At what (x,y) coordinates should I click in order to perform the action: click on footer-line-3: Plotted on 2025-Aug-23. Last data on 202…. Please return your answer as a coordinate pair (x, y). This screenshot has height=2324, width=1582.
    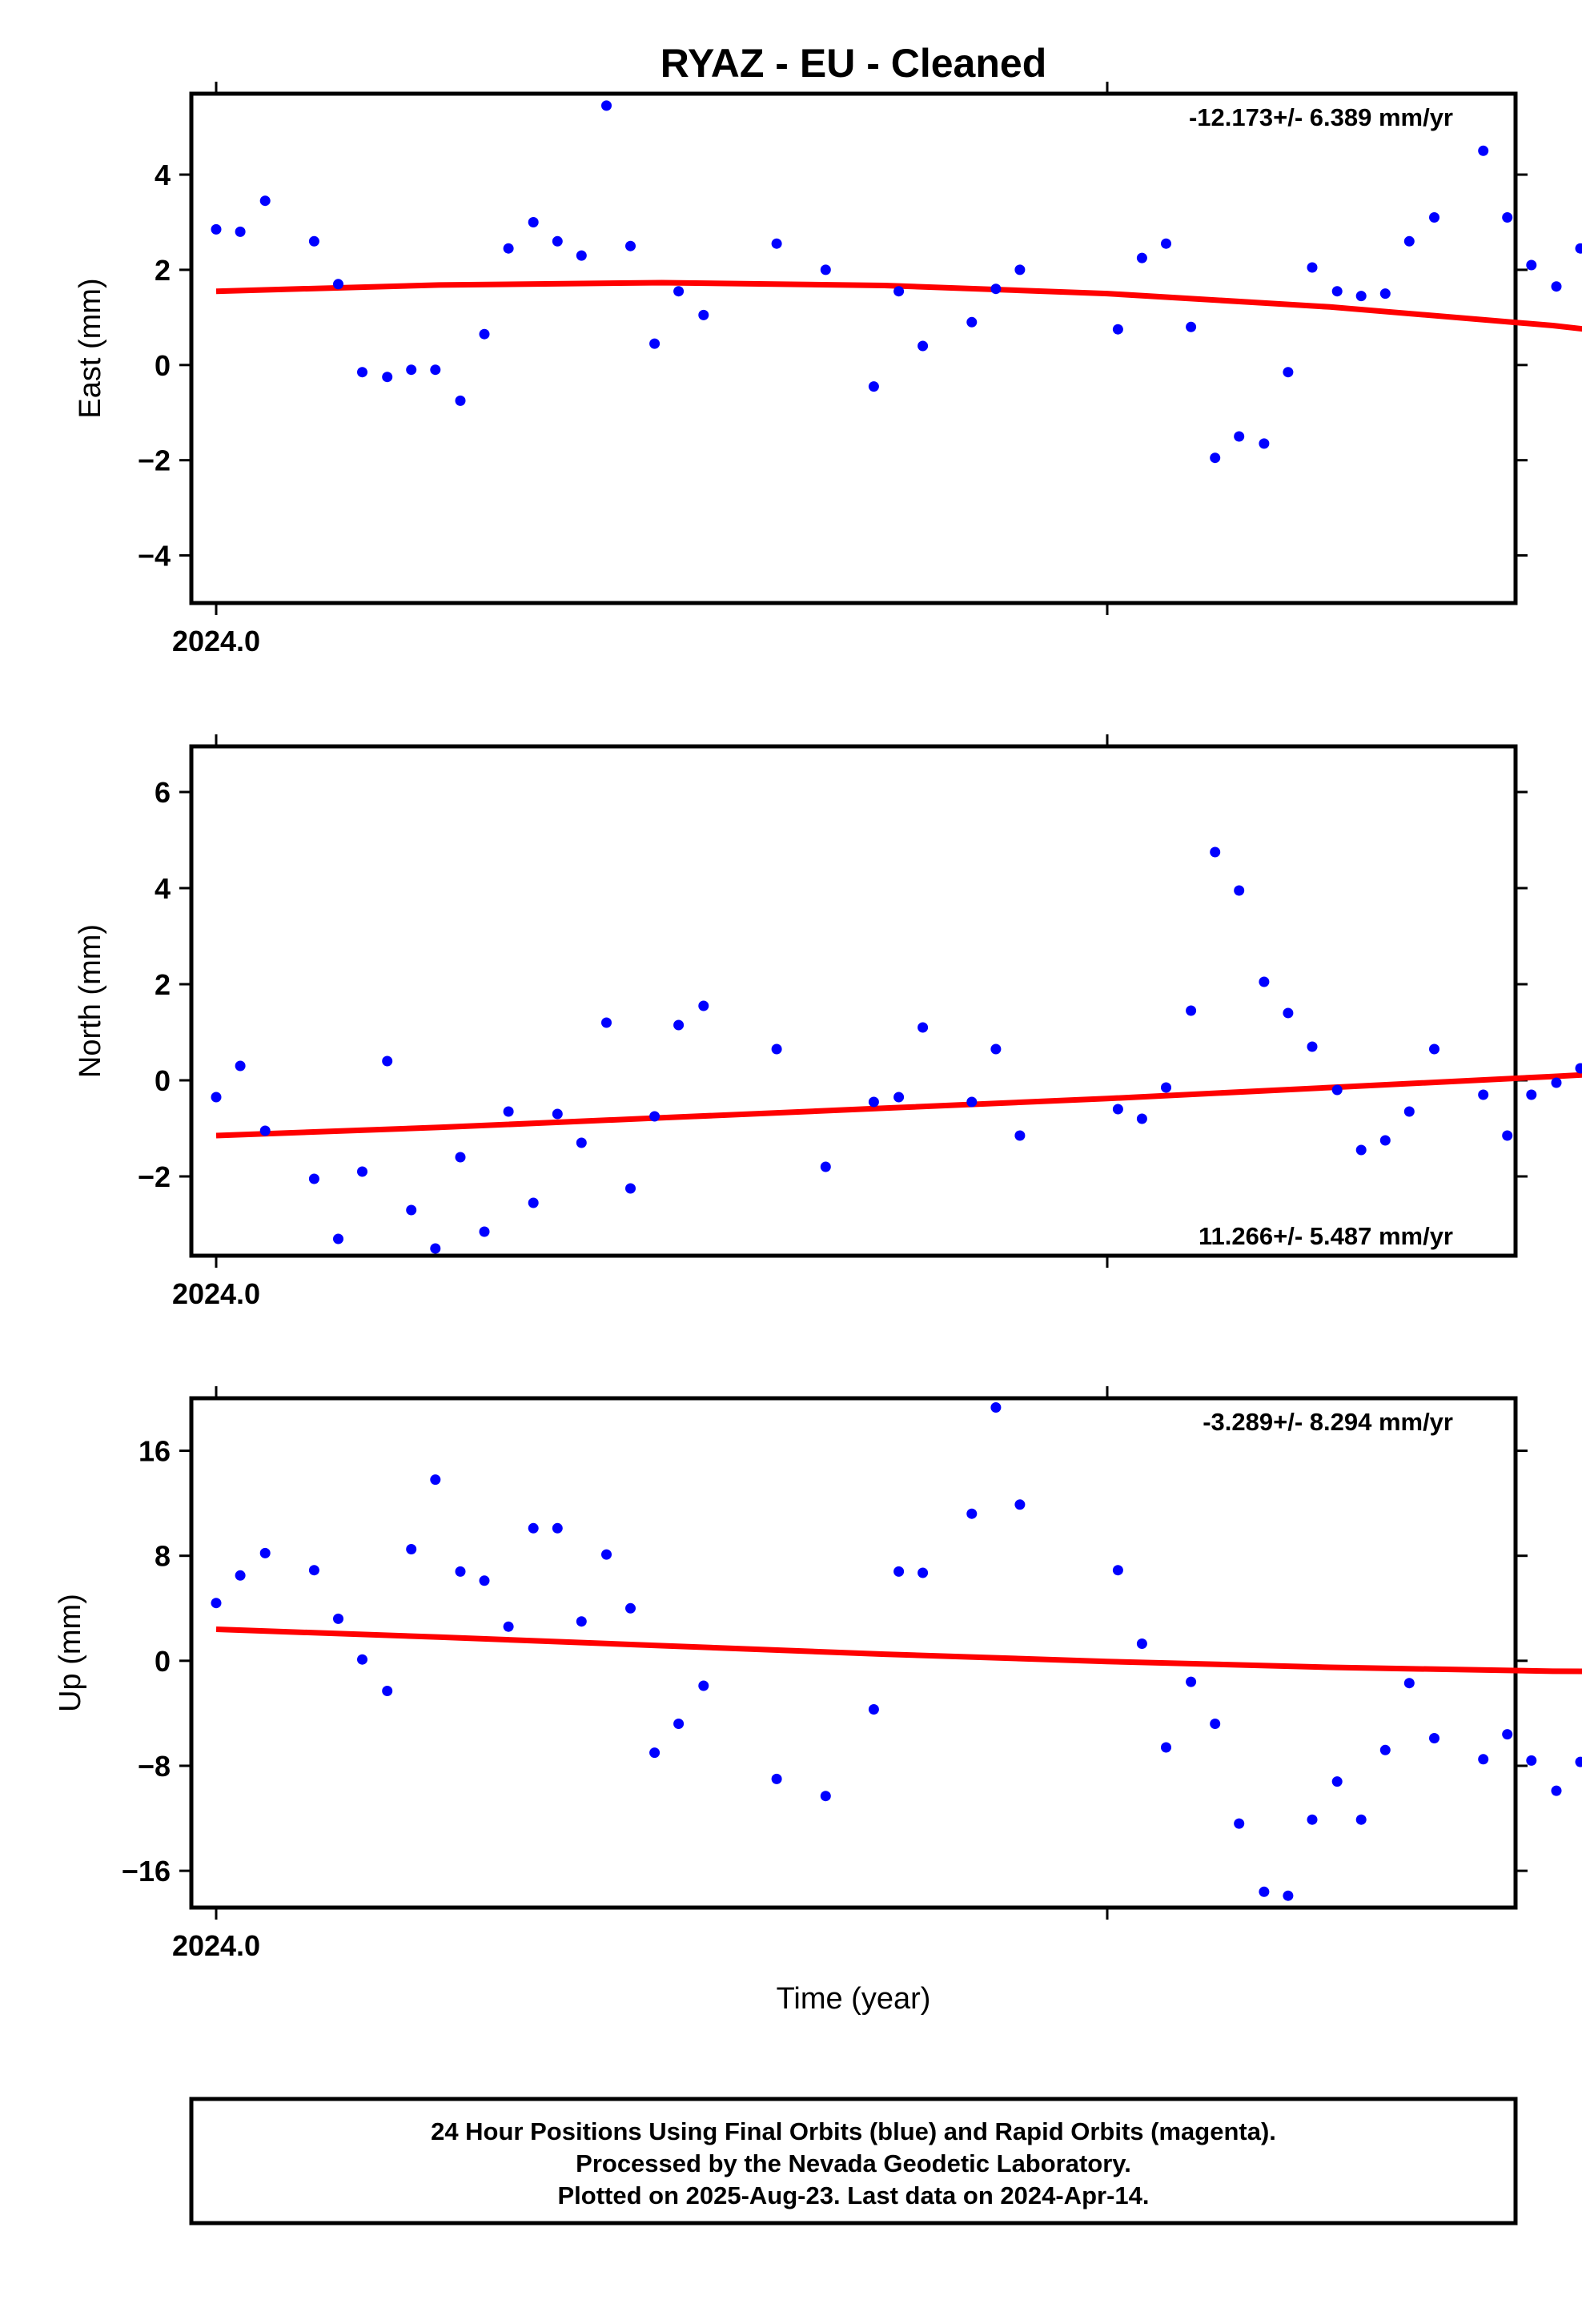
    Looking at the image, I should click on (853, 2195).